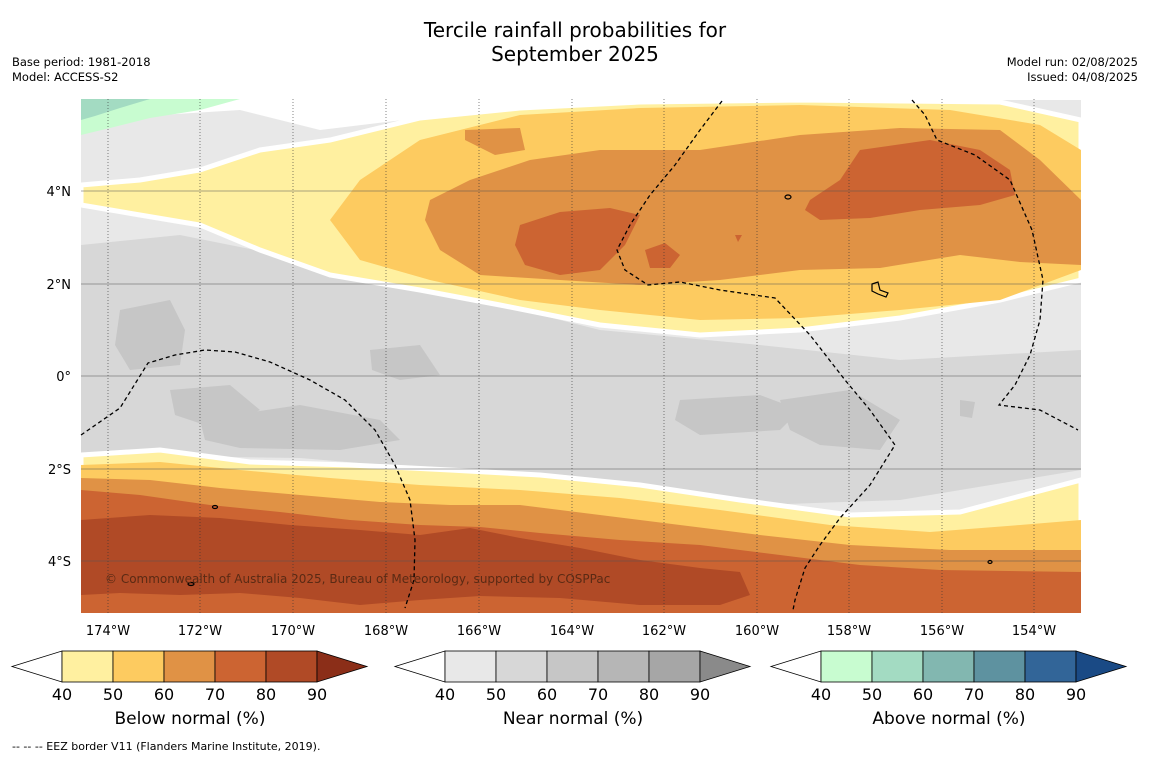 The image size is (1150, 758). Describe the element at coordinates (575, 54) in the screenshot. I see `title-line-2: September 2025` at that location.